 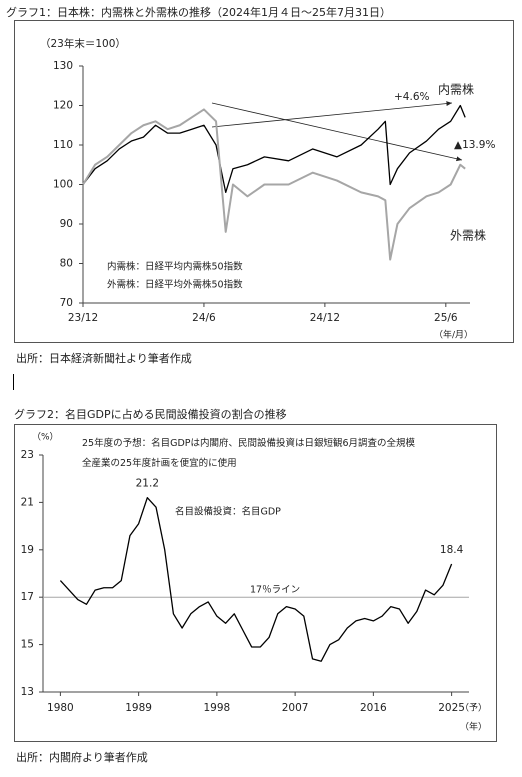 What do you see at coordinates (63, 106) in the screenshot?
I see `y-tick-label: 120` at bounding box center [63, 106].